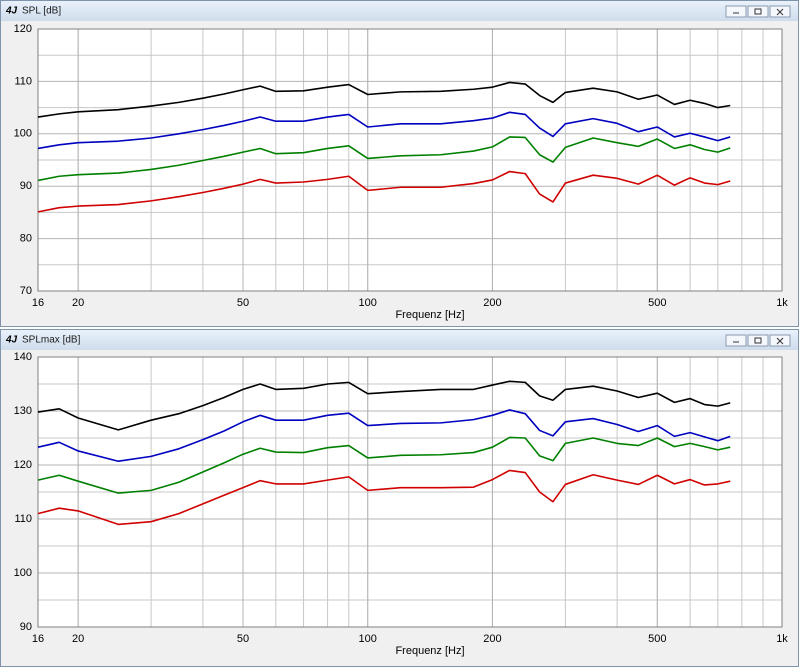  I want to click on y-tick-label: 130, so click(23, 411).